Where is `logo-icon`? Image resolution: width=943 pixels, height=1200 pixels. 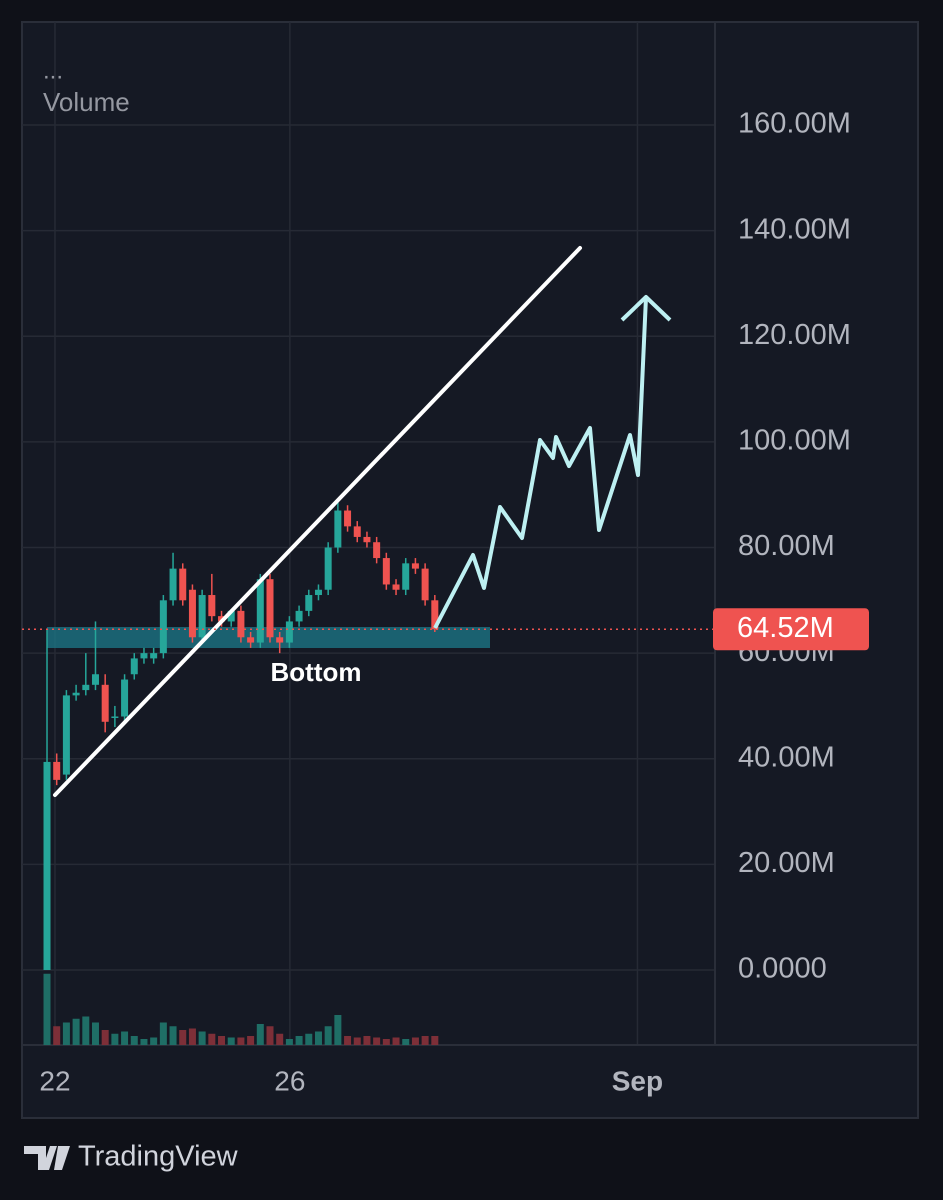
logo-icon is located at coordinates (47, 1158).